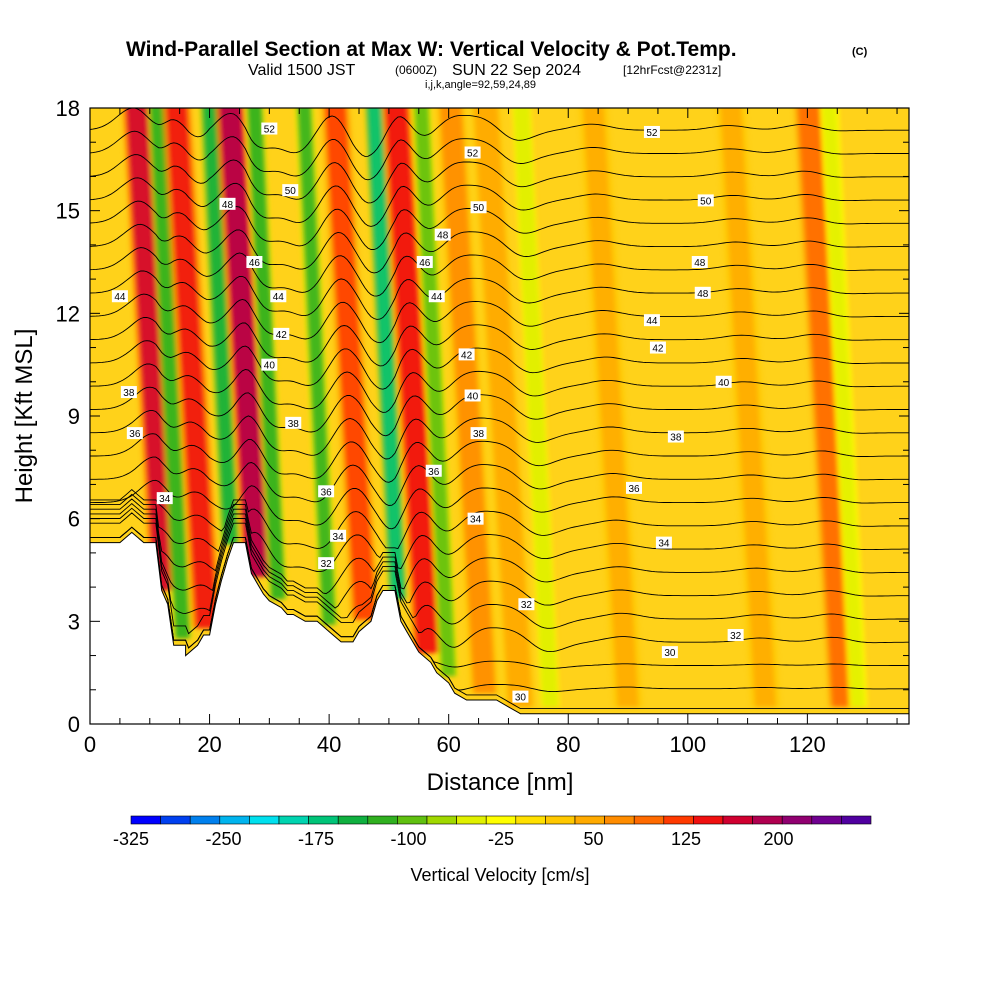 The width and height of the screenshot is (1000, 1000). Describe the element at coordinates (24, 416) in the screenshot. I see `y-axis-label: Height [Kft MSL]` at that location.